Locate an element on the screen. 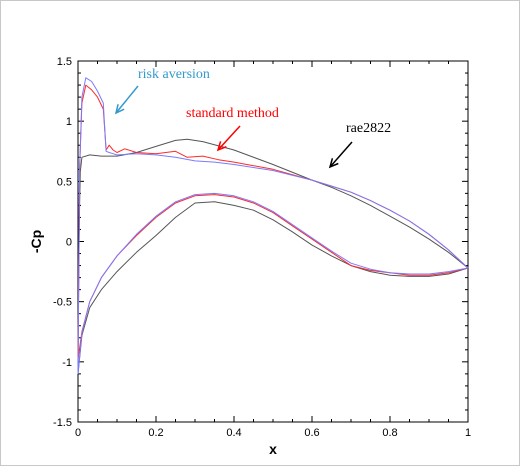 Image resolution: width=520 pixels, height=466 pixels. y-tick-label: -1 is located at coordinates (67, 363).